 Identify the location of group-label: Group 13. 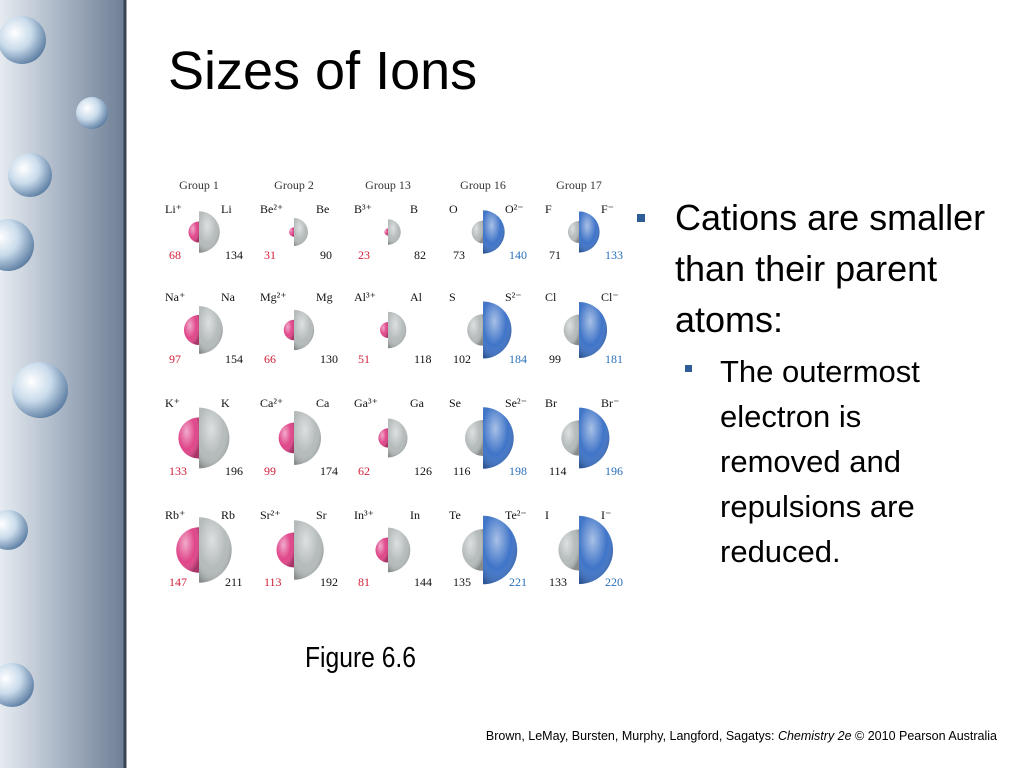
(388, 185).